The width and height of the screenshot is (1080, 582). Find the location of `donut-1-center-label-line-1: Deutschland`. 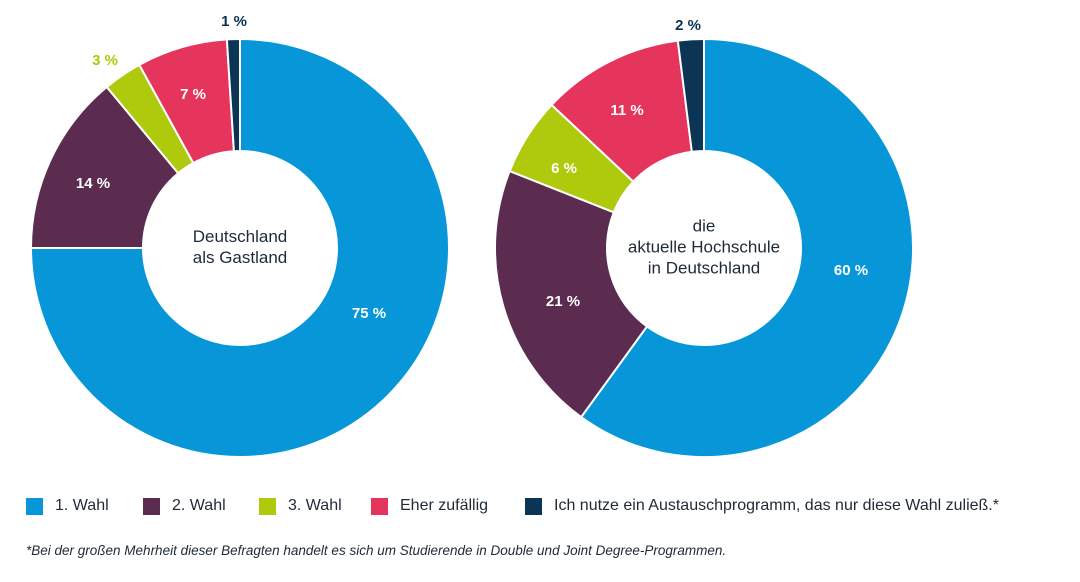

donut-1-center-label-line-1: Deutschland is located at coordinates (240, 236).